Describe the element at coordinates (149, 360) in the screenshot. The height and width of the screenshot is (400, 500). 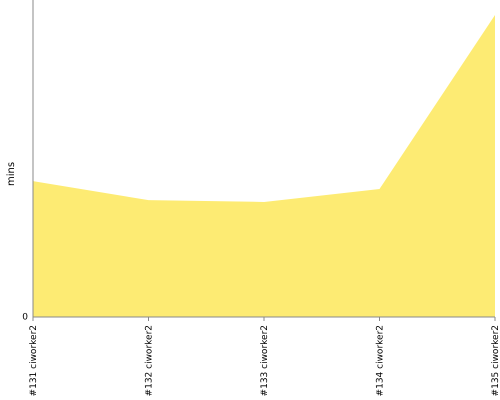
I see `x-tick-label: #132 ciworker2` at that location.